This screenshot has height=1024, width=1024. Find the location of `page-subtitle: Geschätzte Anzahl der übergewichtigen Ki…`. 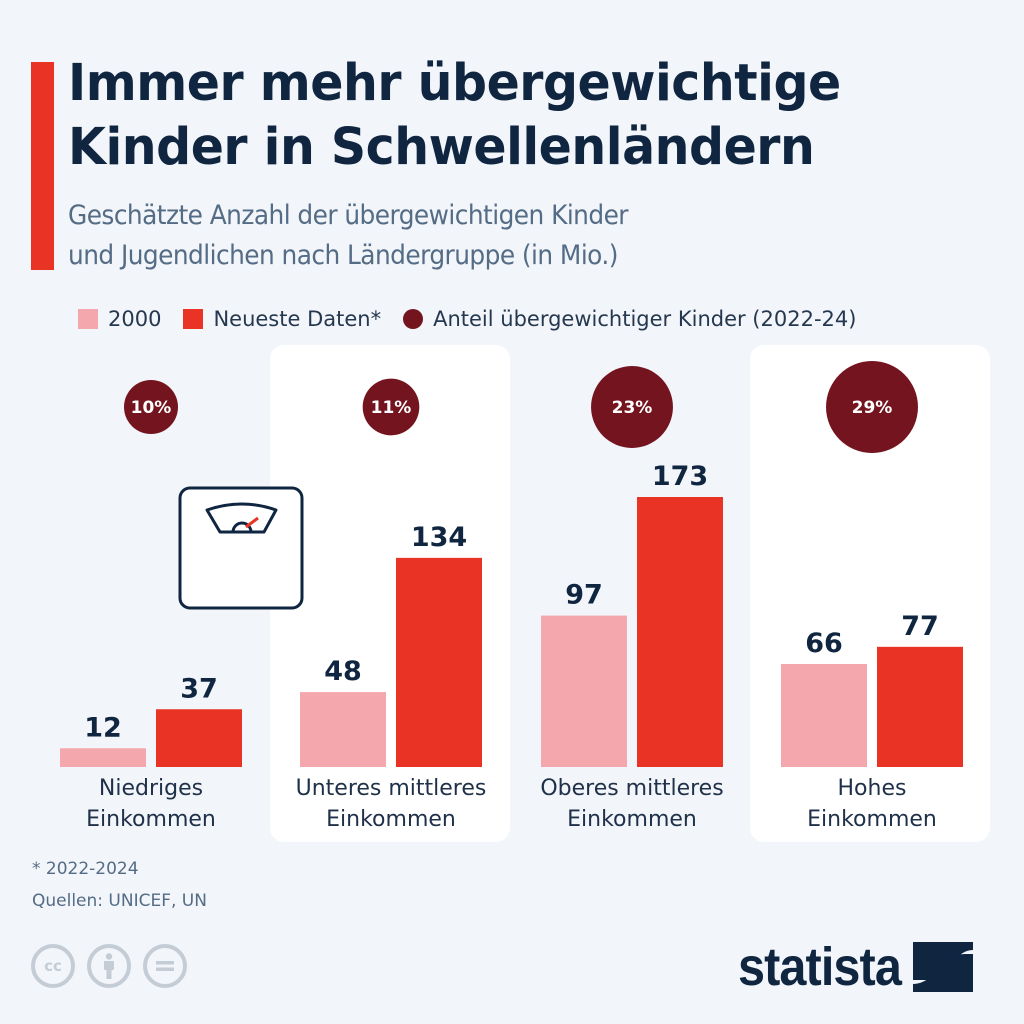

page-subtitle: Geschätzte Anzahl der übergewichtigen Ki… is located at coordinates (482, 236).